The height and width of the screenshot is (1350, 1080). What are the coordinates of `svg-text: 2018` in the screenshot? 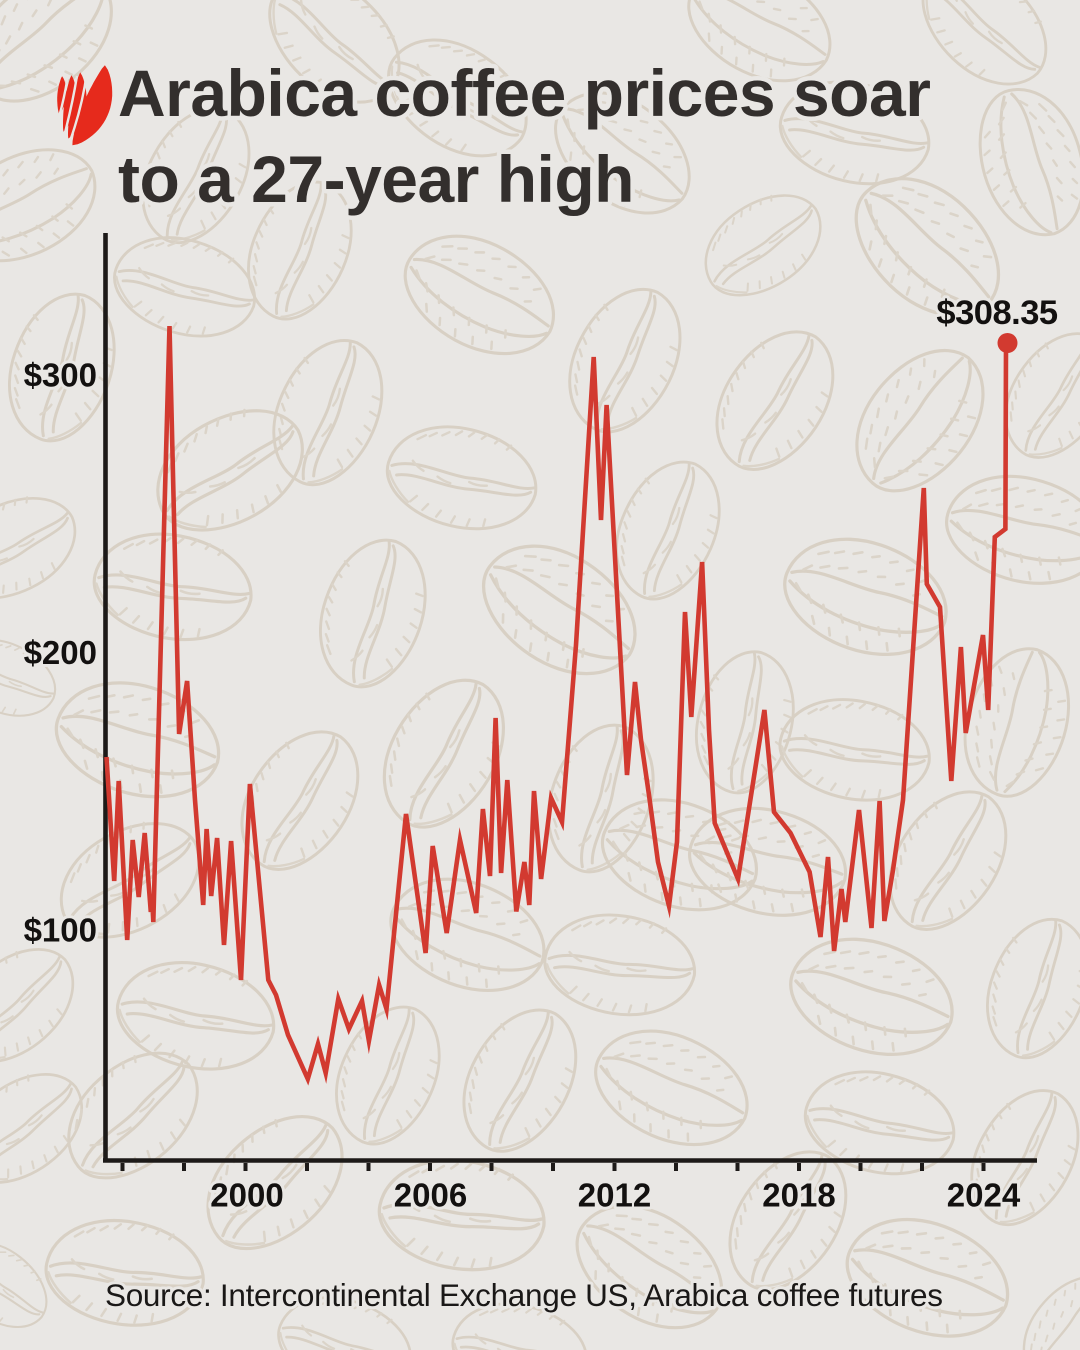 It's located at (798, 1195).